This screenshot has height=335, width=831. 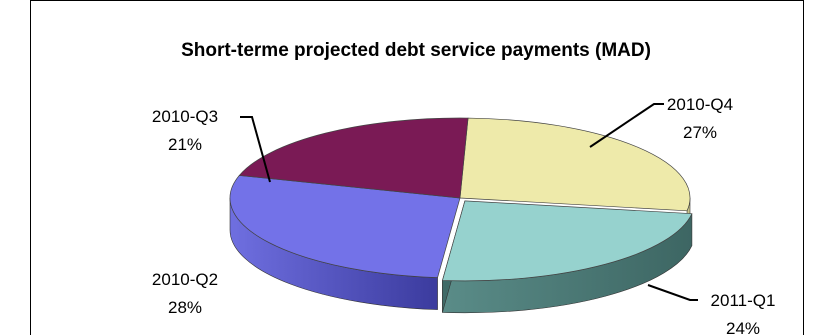 I want to click on slice-label-pct: 27%, so click(x=700, y=132).